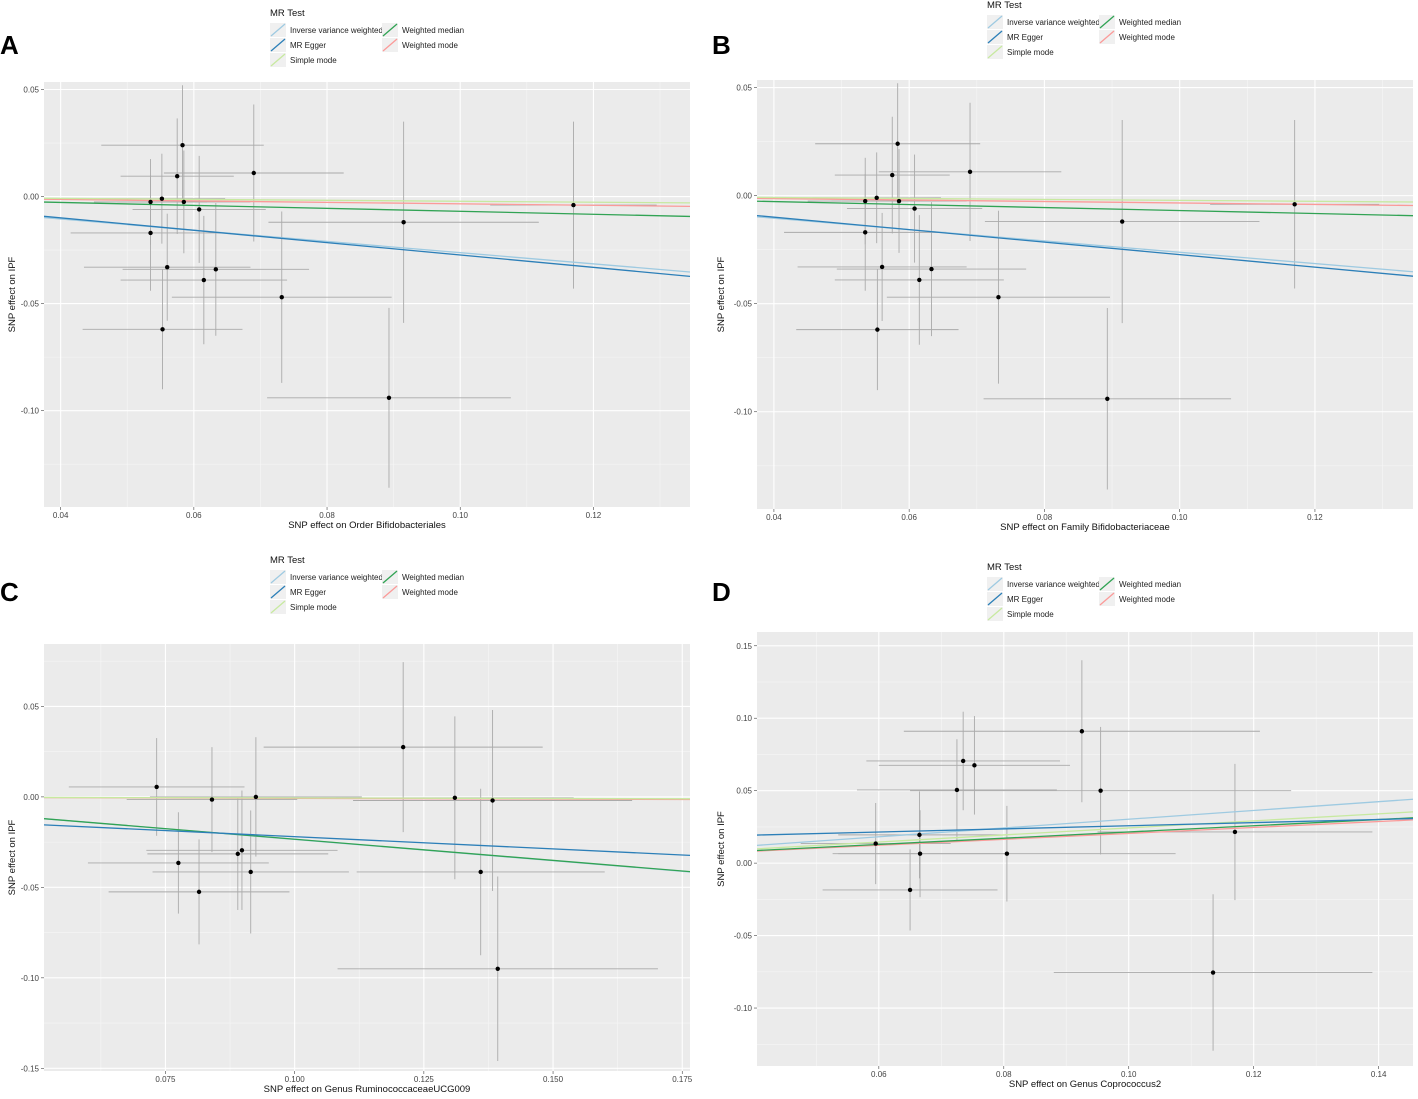 This screenshot has width=1418, height=1099. I want to click on panel-letter: C, so click(9, 592).